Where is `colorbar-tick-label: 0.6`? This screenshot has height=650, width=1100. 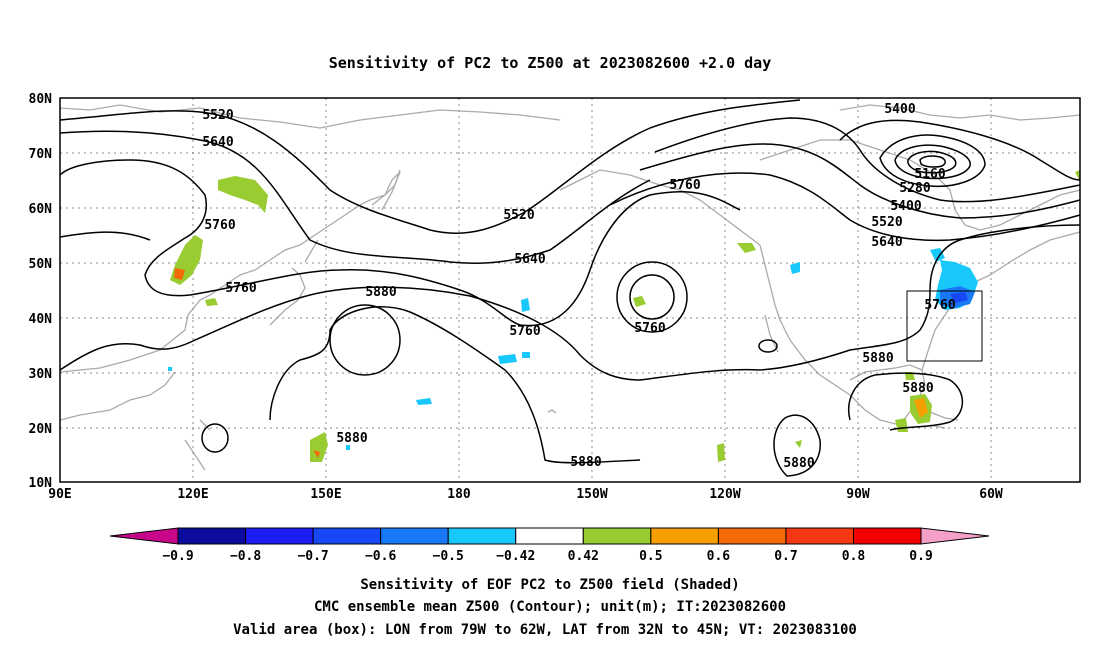
colorbar-tick-label: 0.6 is located at coordinates (719, 556).